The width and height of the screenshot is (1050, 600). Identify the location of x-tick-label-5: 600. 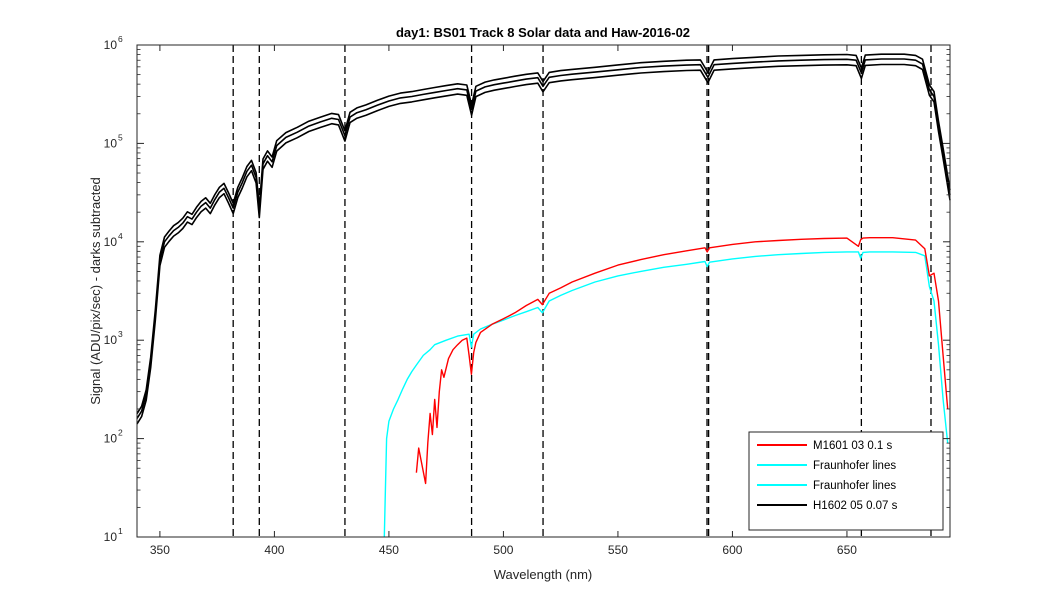
(732, 550).